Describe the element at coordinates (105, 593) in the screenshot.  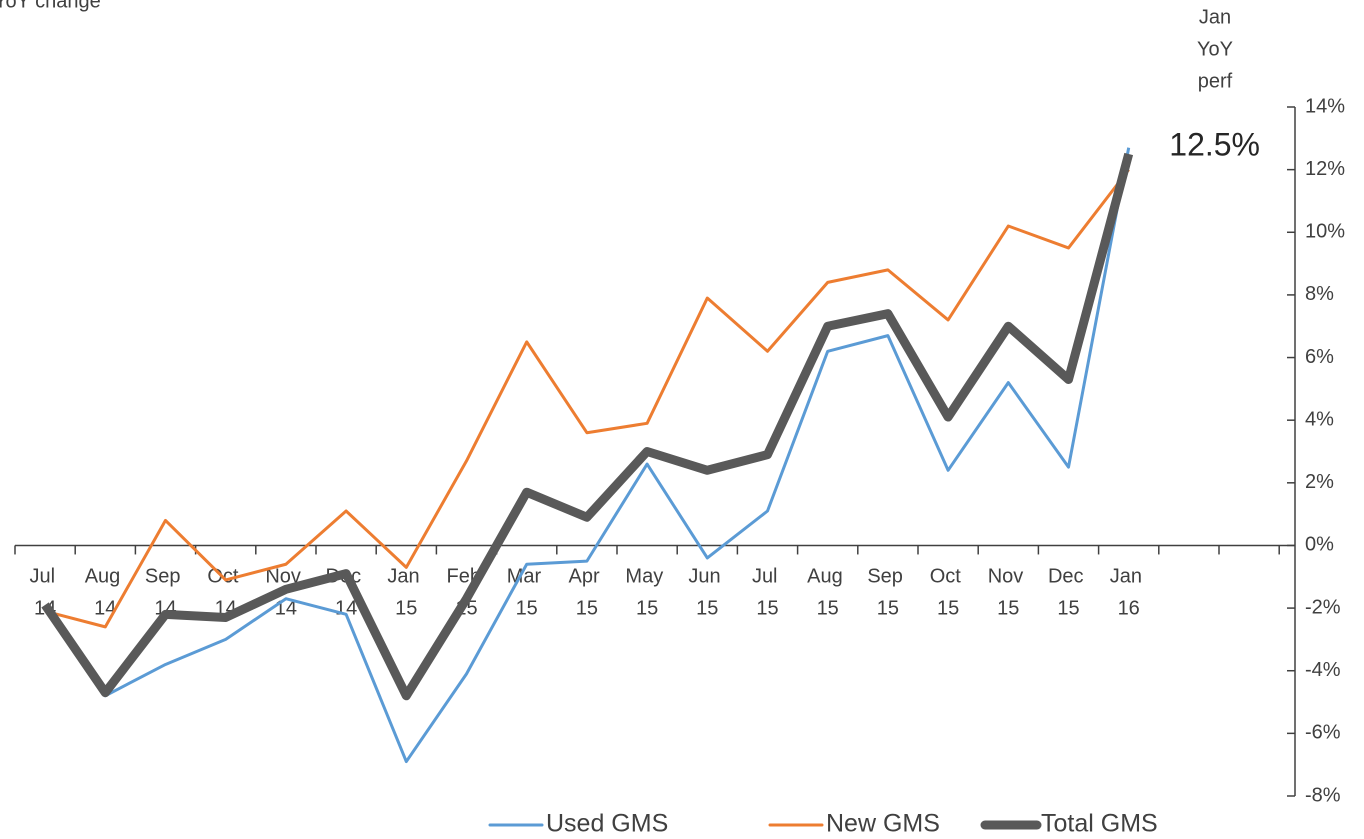
I see `x-tick-label: Aug 14` at that location.